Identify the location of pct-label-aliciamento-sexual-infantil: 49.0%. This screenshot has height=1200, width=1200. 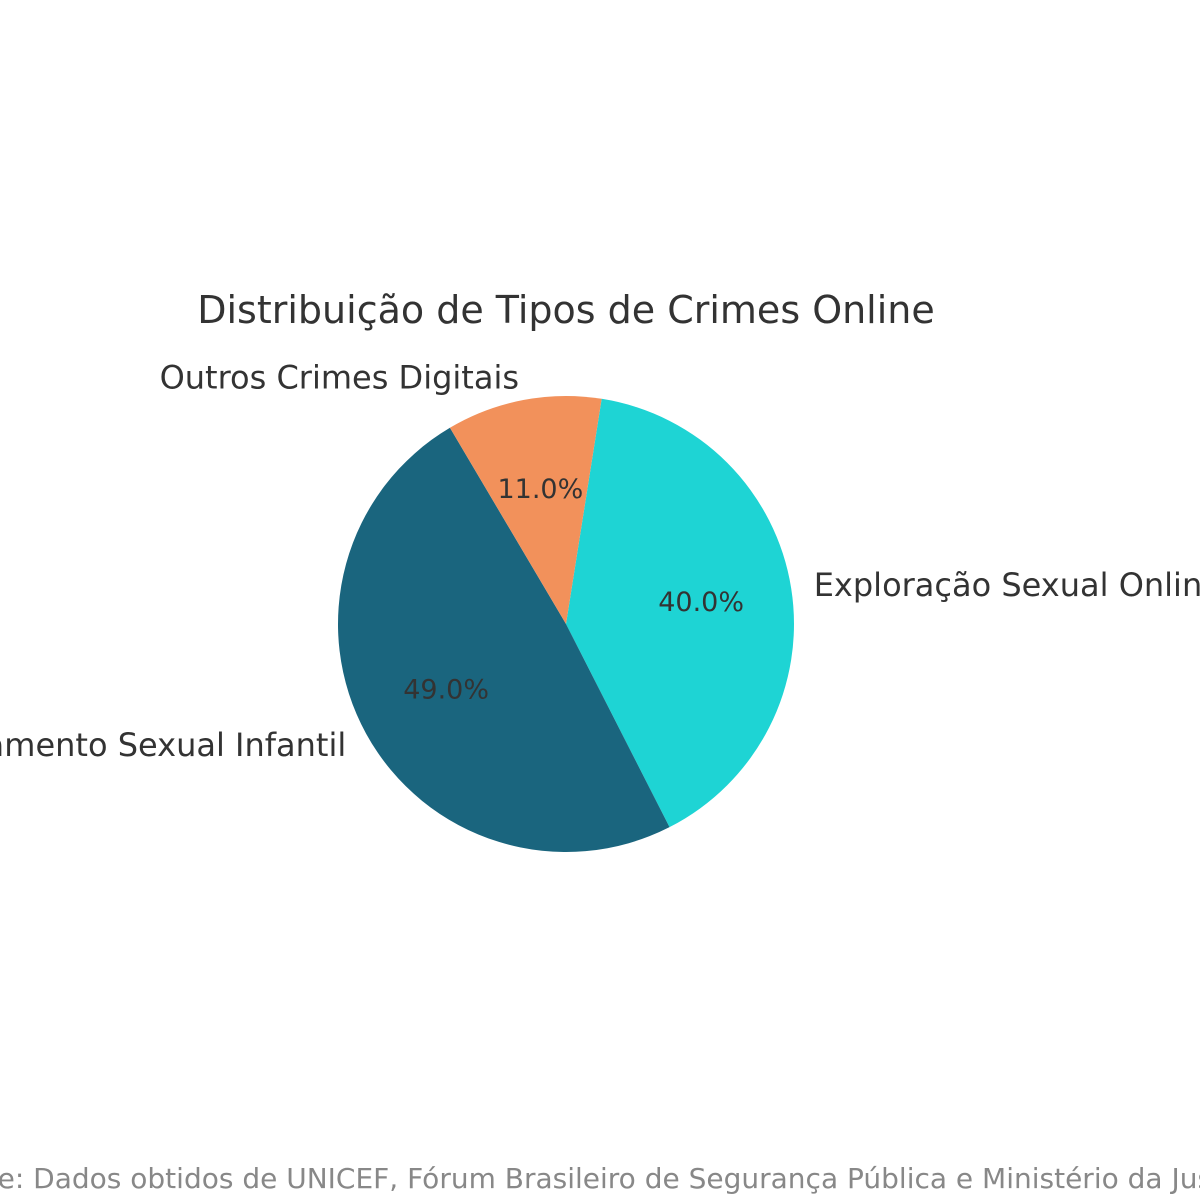
(446, 689).